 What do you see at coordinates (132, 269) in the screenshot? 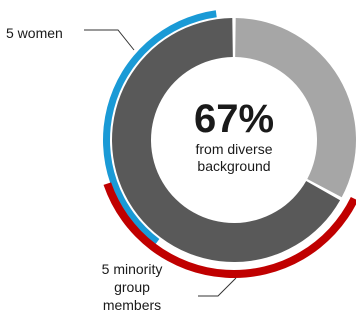
I see `minority-annotation-line-1: 5 minority` at bounding box center [132, 269].